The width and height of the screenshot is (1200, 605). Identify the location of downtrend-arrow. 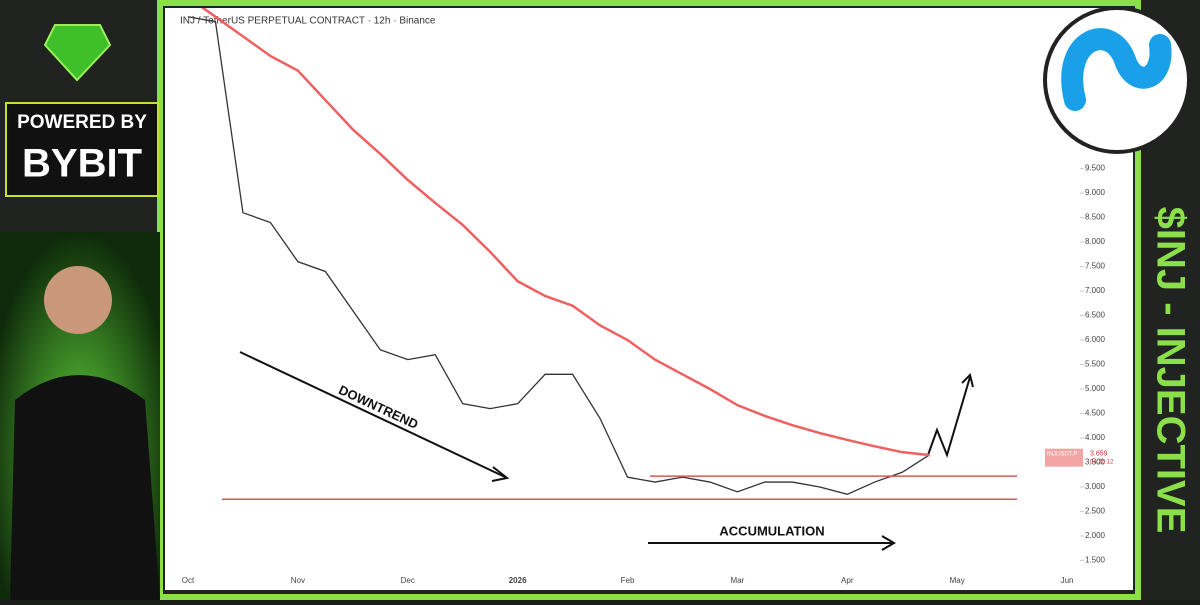
(372, 414).